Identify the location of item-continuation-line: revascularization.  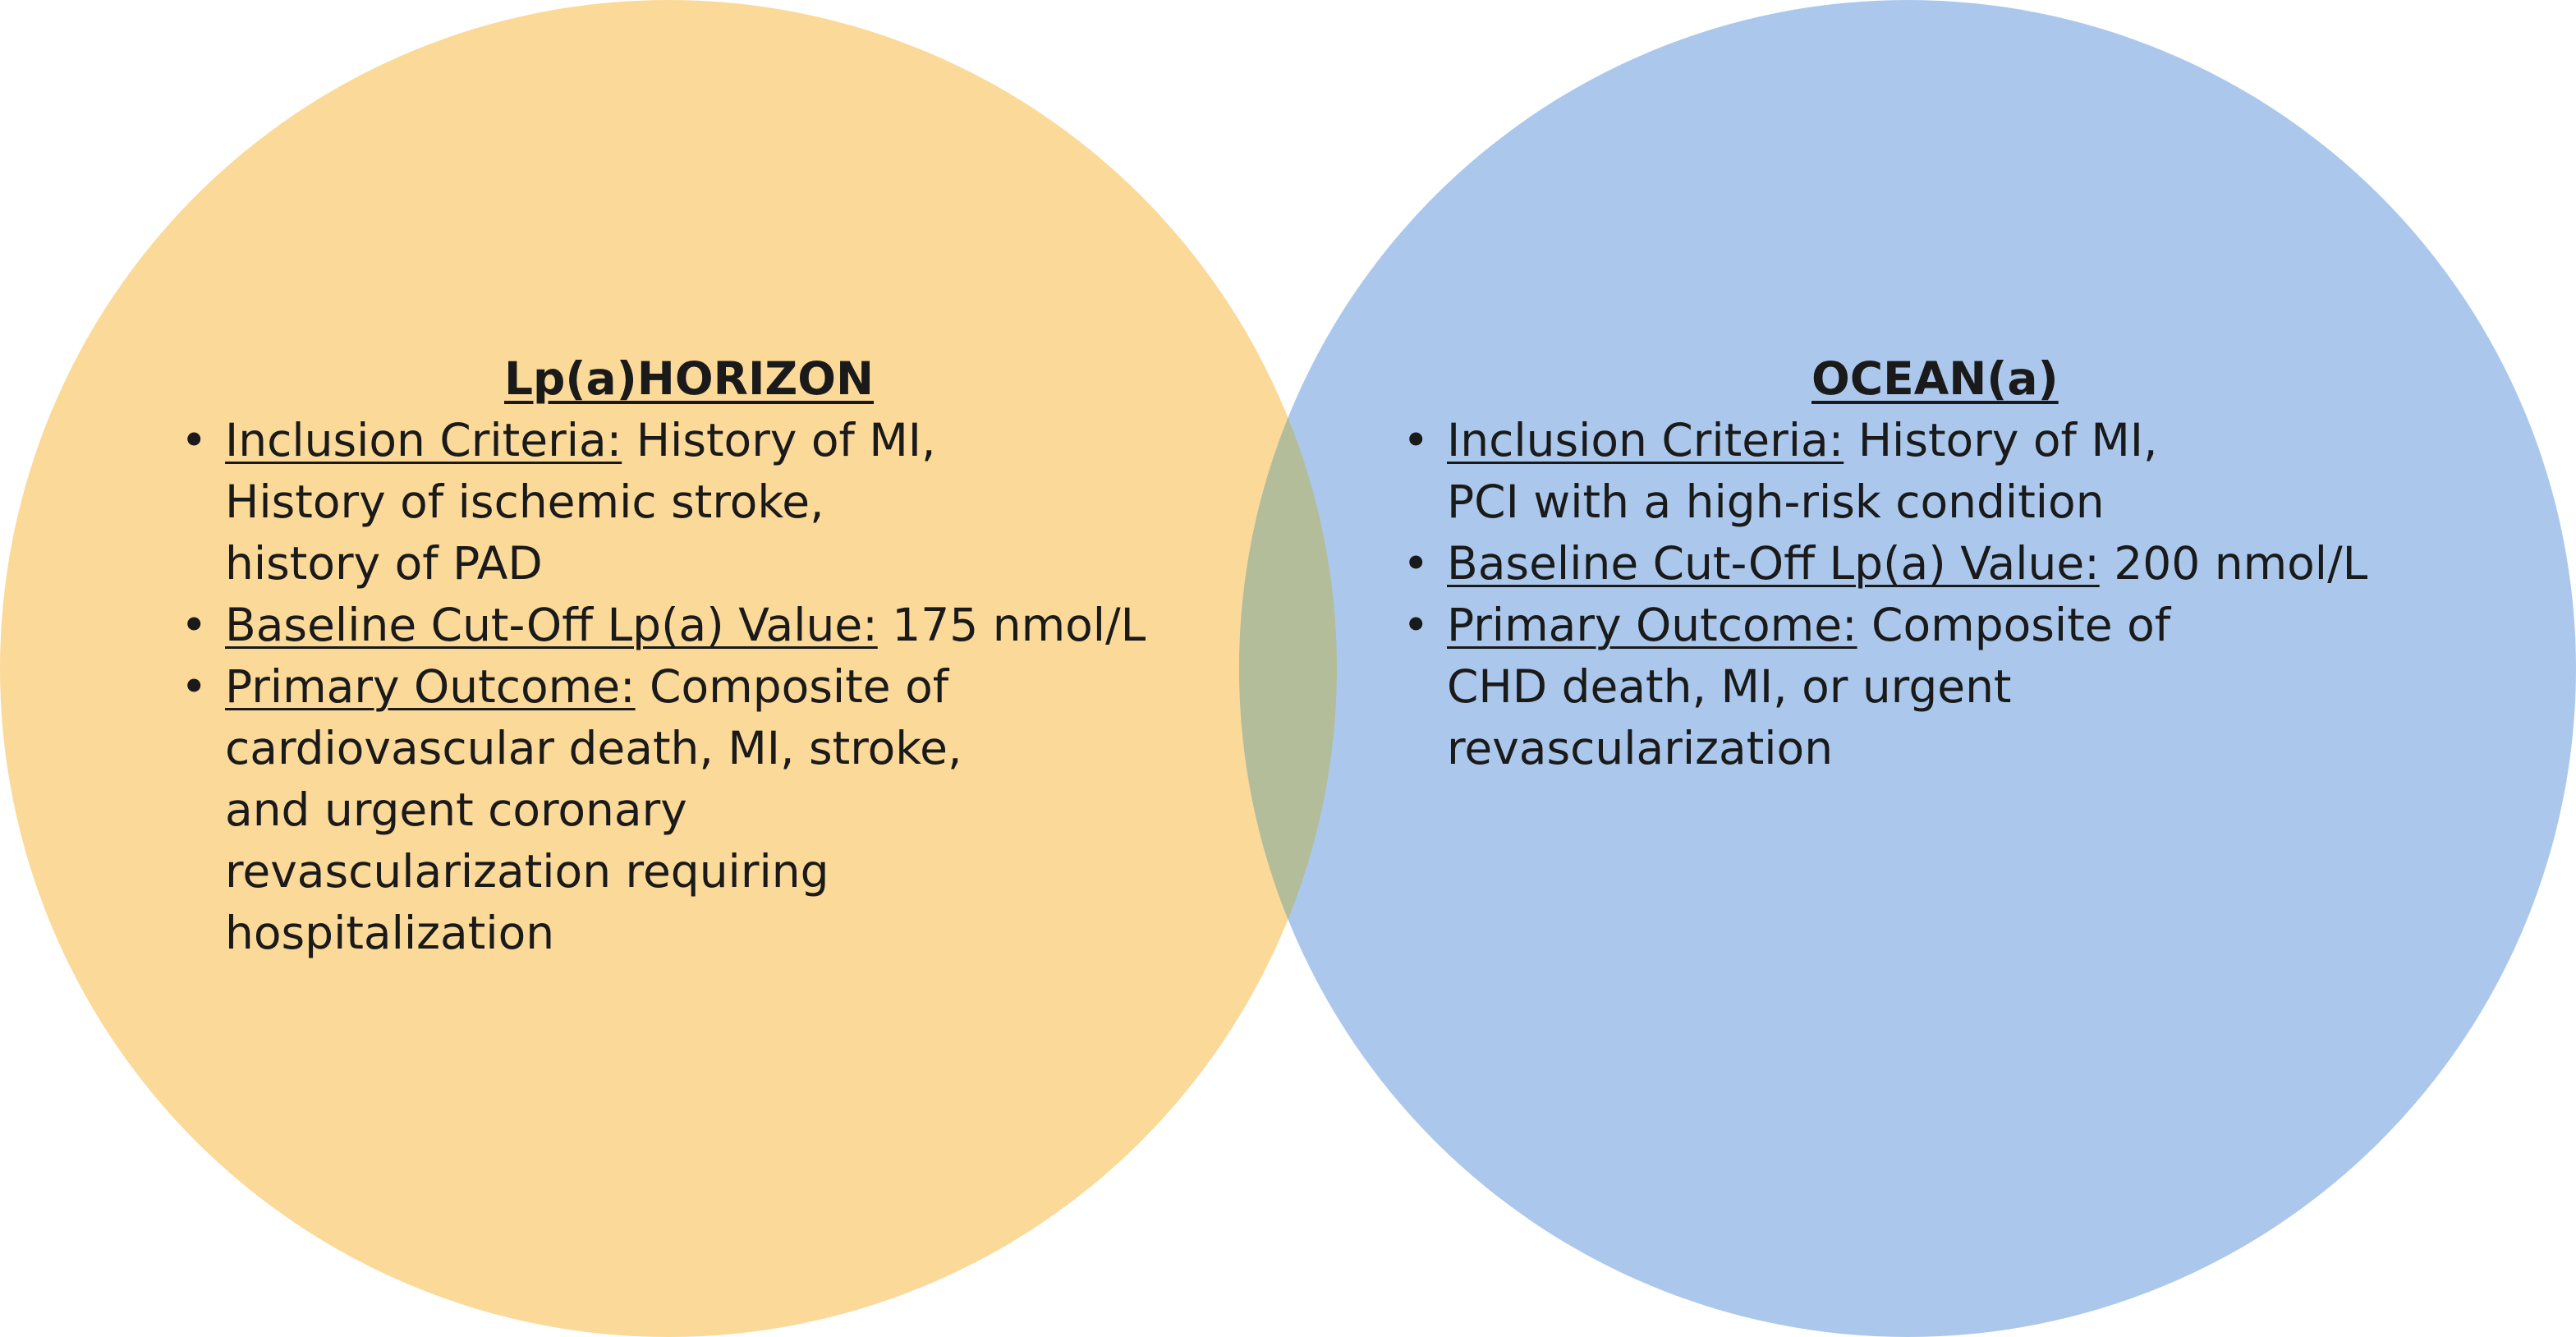
(1640, 748).